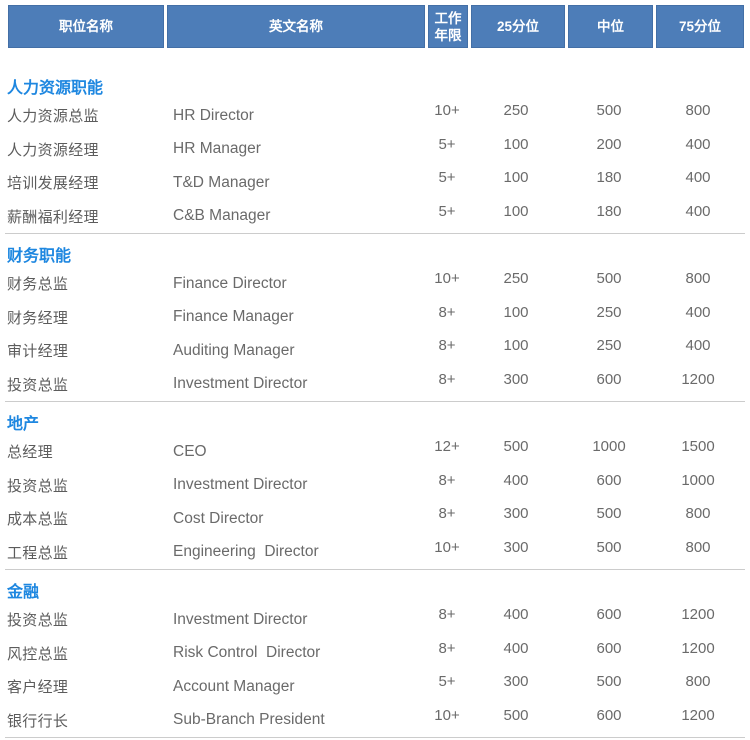 Image resolution: width=750 pixels, height=740 pixels. What do you see at coordinates (378, 116) in the screenshot?
I see `table-row: 人力资源总监 HR Director 10+ 250 500 800` at bounding box center [378, 116].